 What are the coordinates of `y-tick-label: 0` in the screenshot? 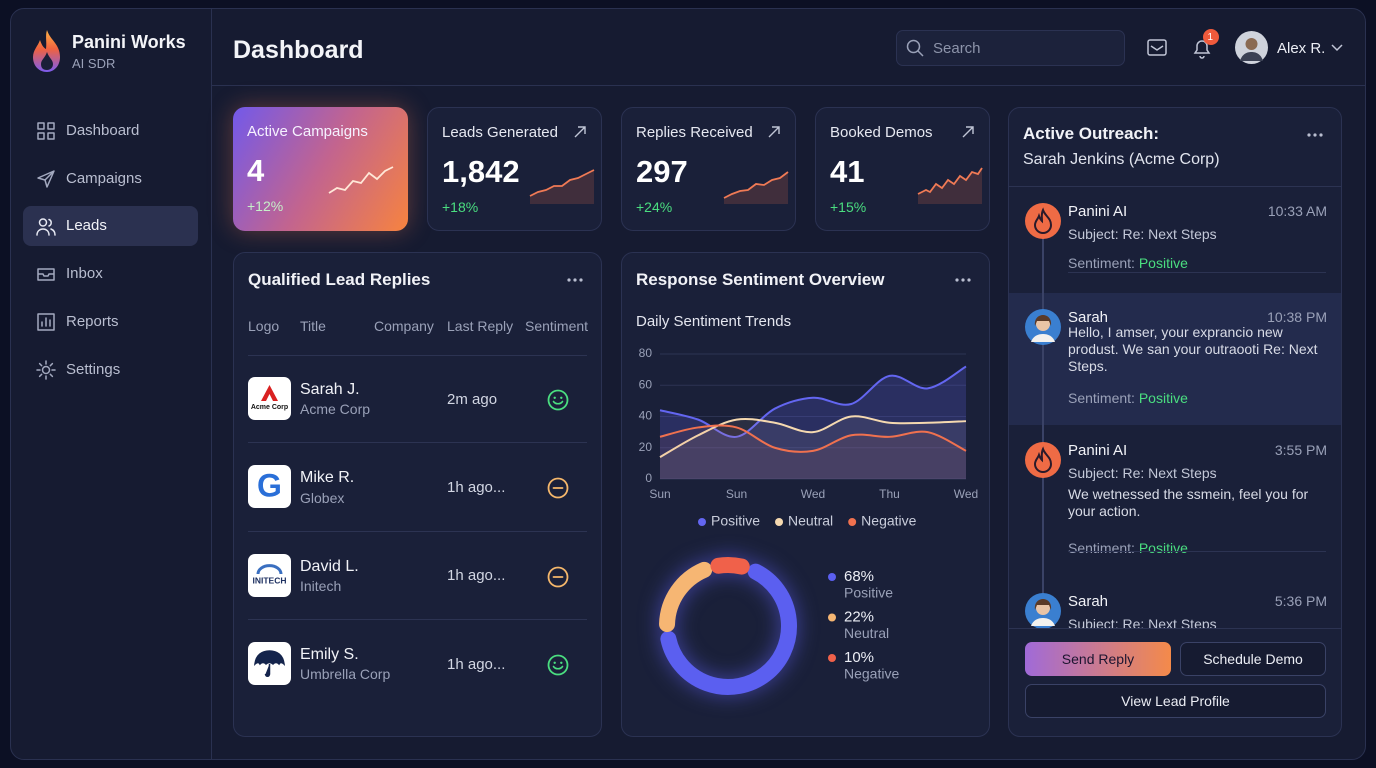 It's located at (648, 478).